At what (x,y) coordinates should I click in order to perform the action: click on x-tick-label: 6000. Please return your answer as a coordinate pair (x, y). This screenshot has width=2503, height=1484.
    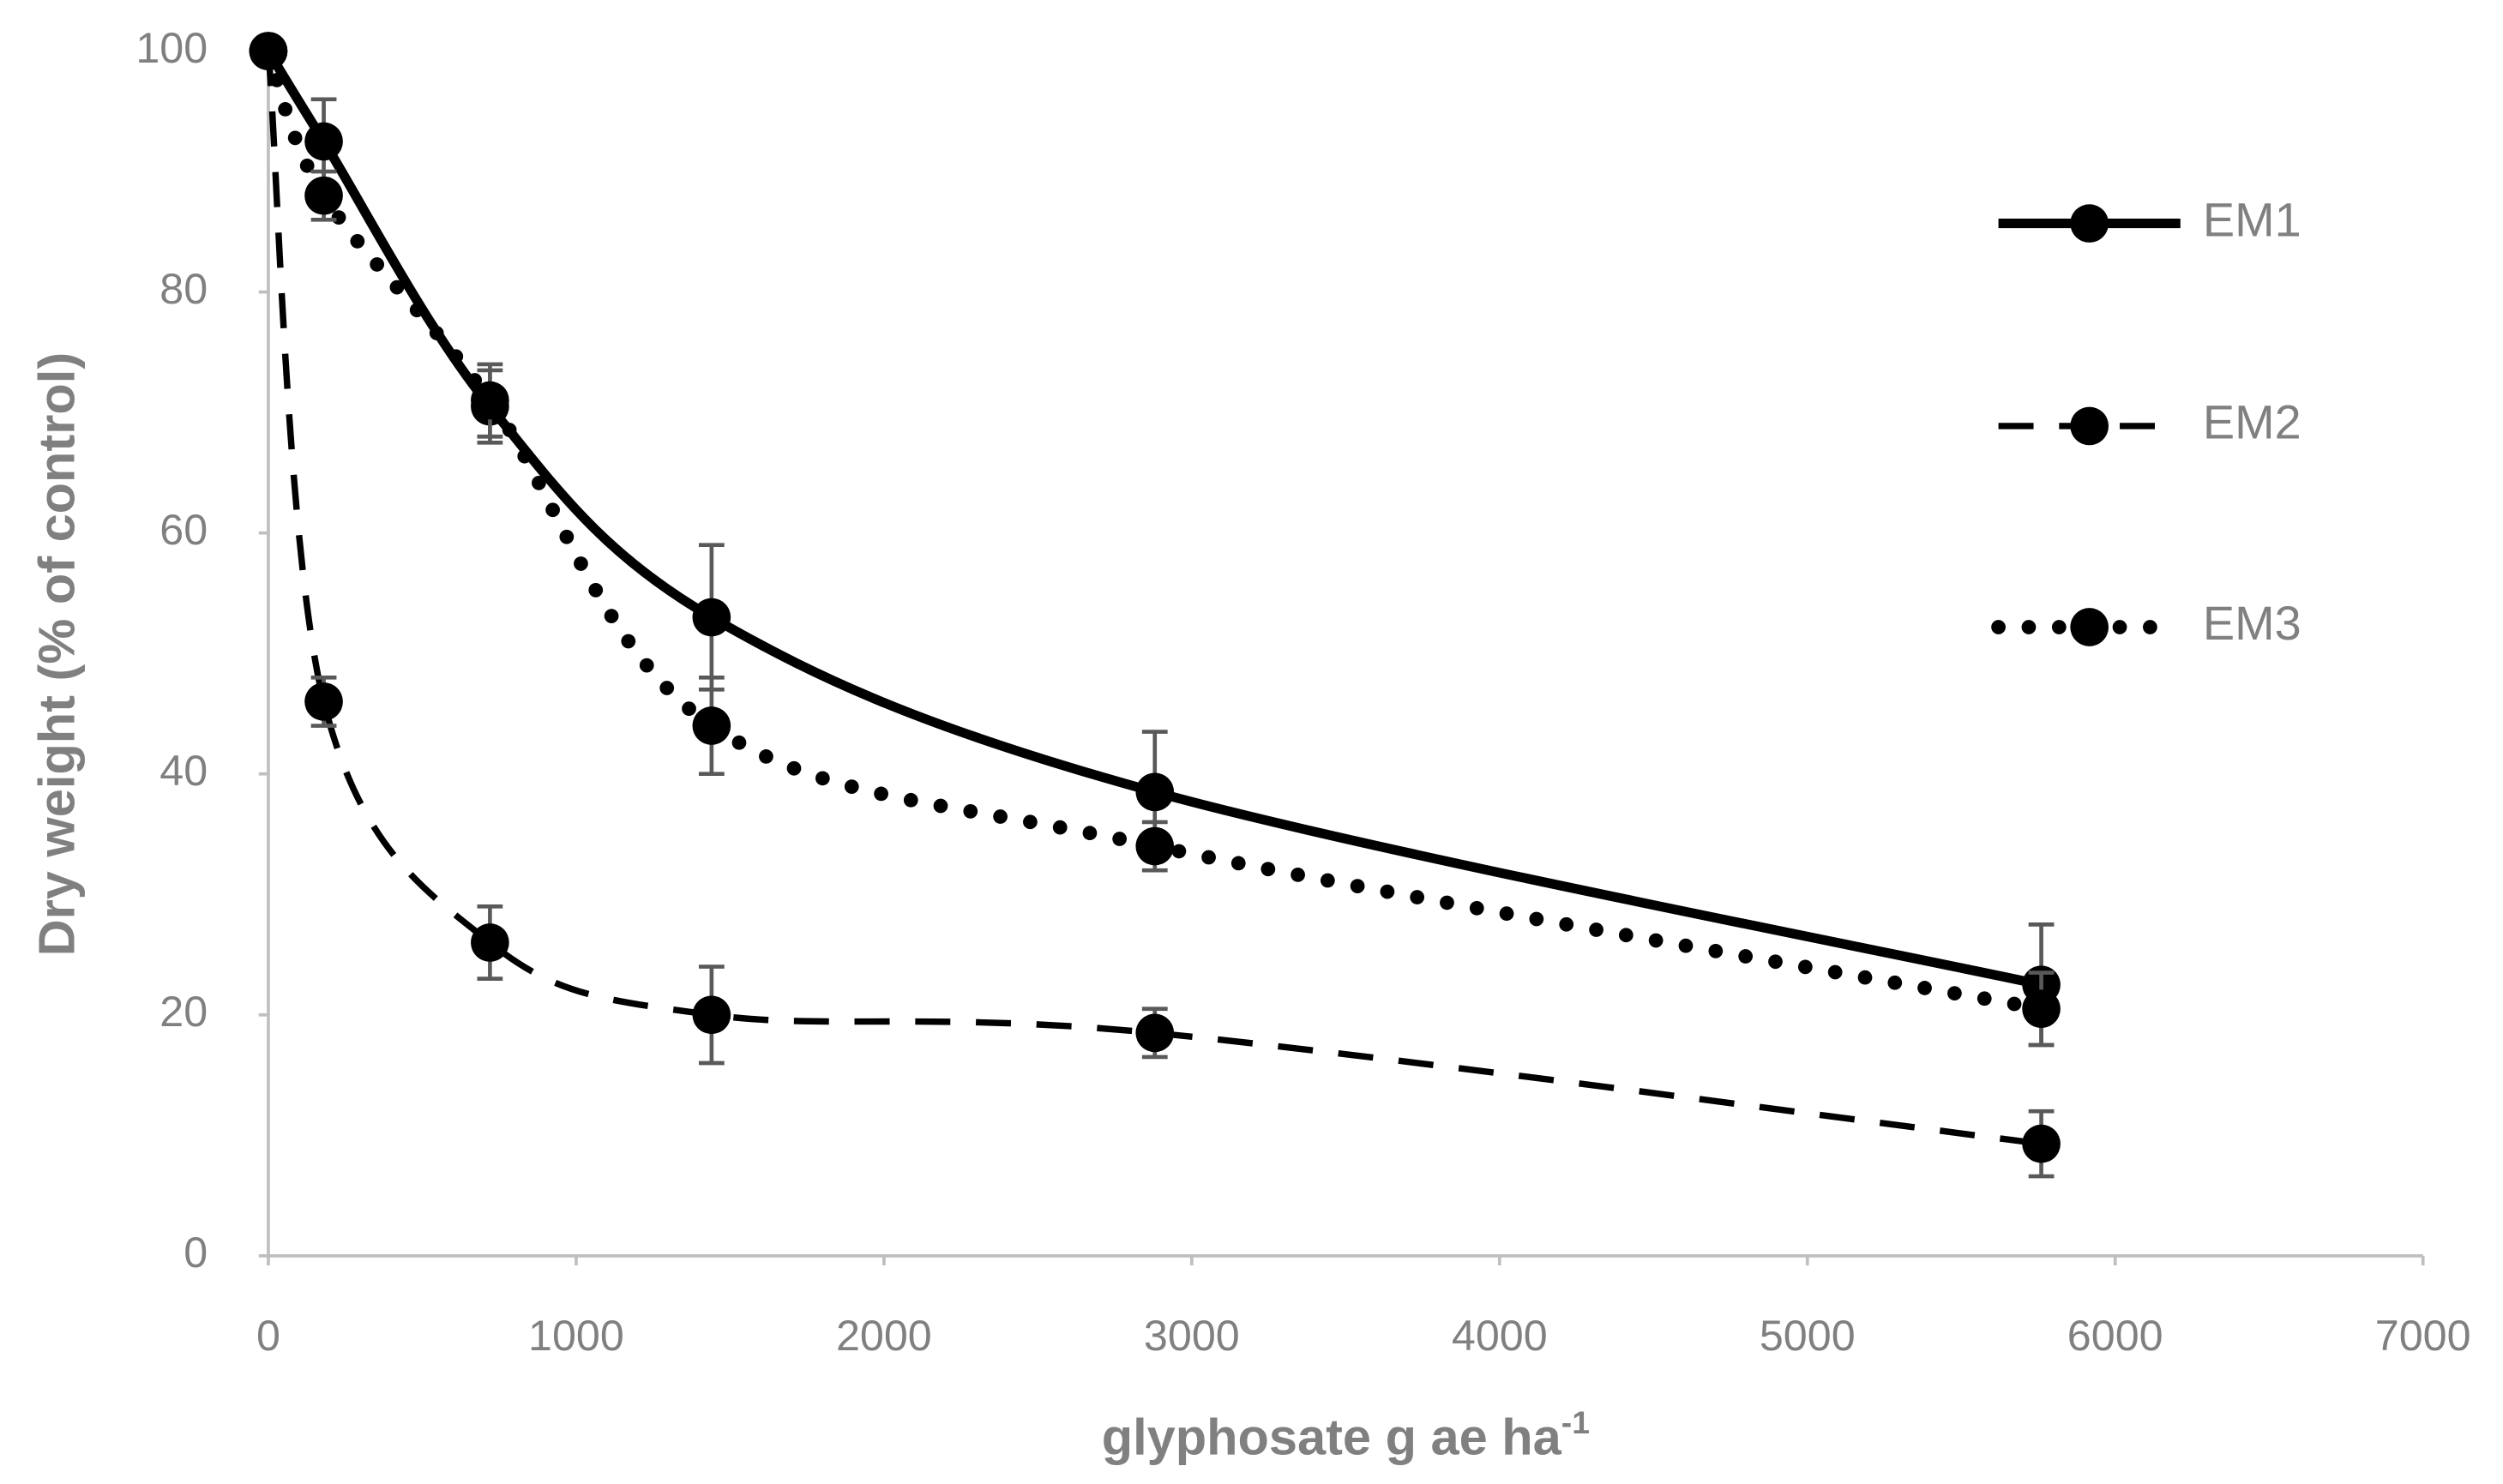
    Looking at the image, I should click on (2115, 1336).